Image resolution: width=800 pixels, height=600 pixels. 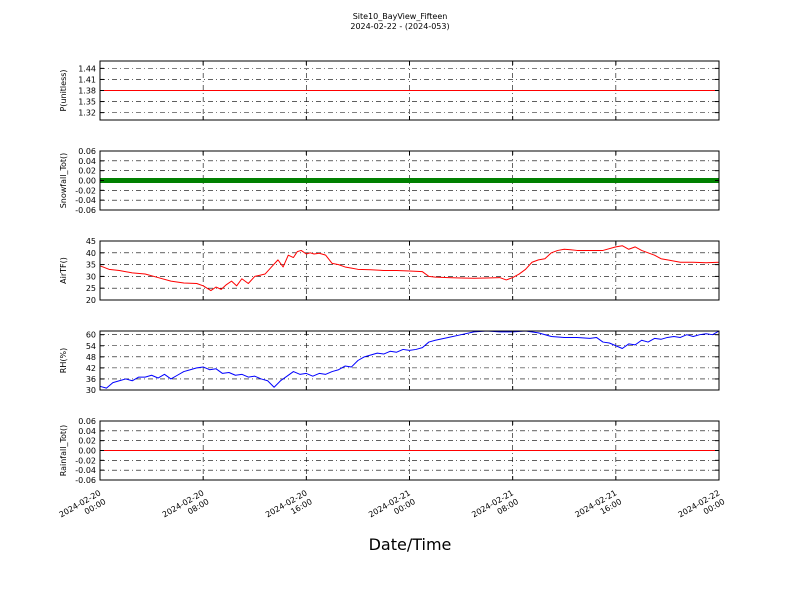 I want to click on panel-3-ytick-label-0: 30, so click(x=91, y=390).